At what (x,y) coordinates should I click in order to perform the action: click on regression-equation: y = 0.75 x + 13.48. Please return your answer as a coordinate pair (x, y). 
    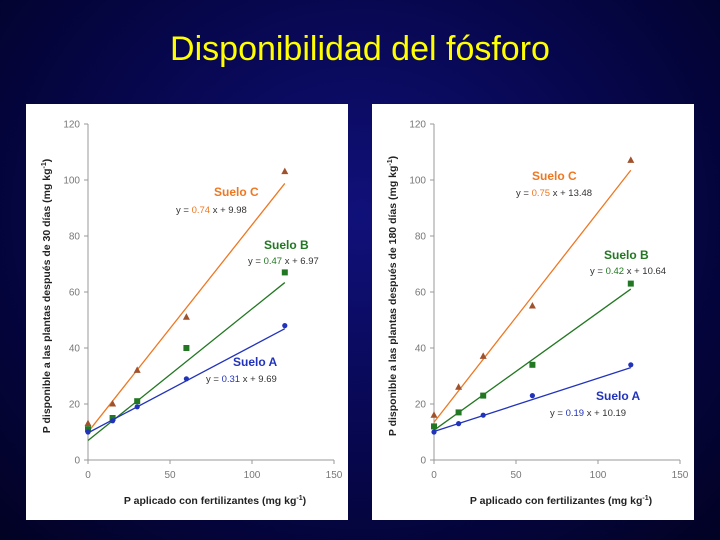
    Looking at the image, I should click on (554, 193).